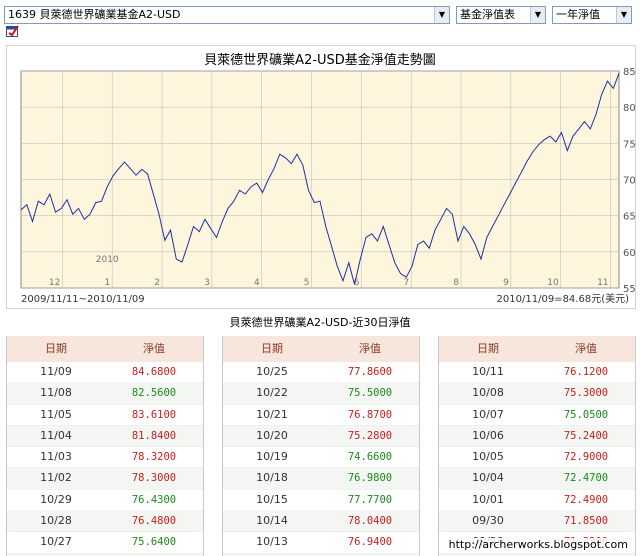 The height and width of the screenshot is (556, 640). Describe the element at coordinates (272, 372) in the screenshot. I see `row-date: 10/25` at that location.